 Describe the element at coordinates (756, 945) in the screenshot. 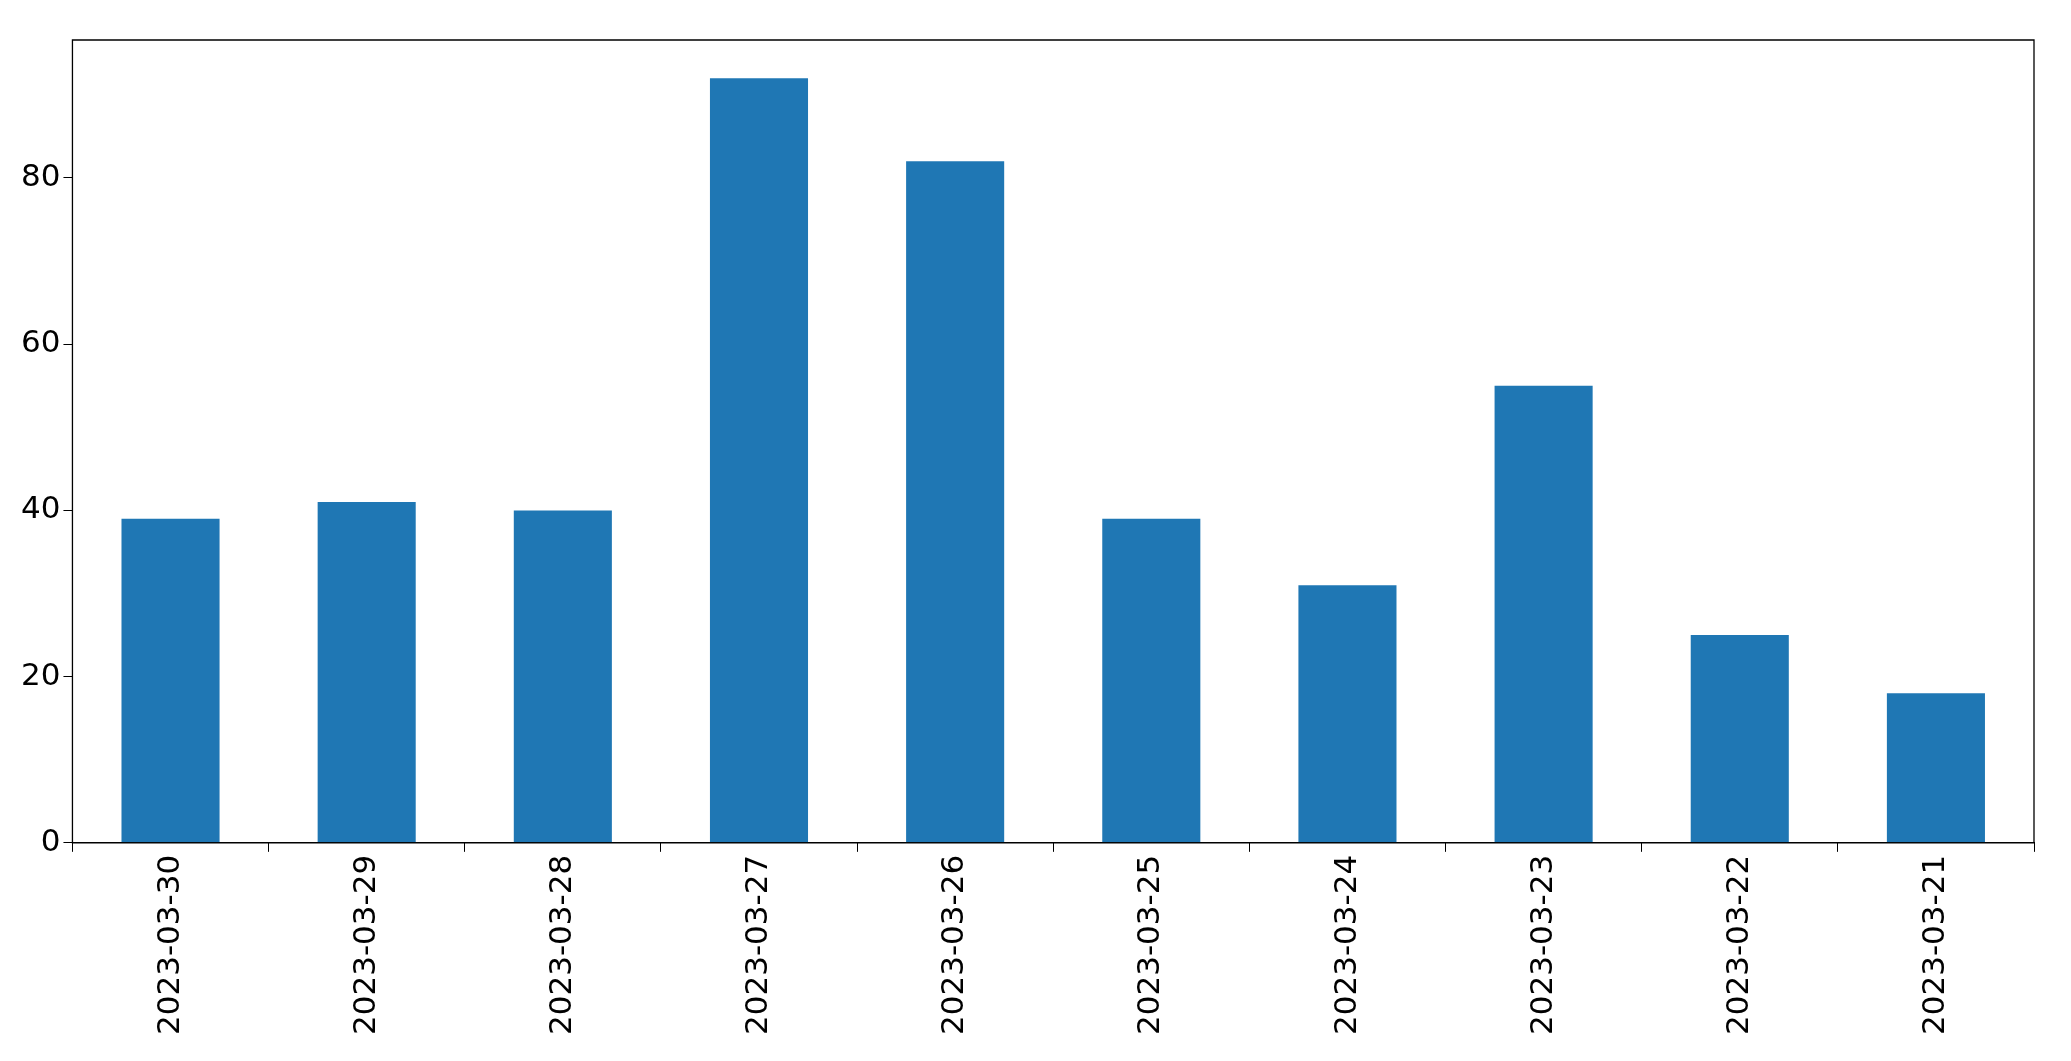

I see `x-tick-label: 2023-03-27` at that location.